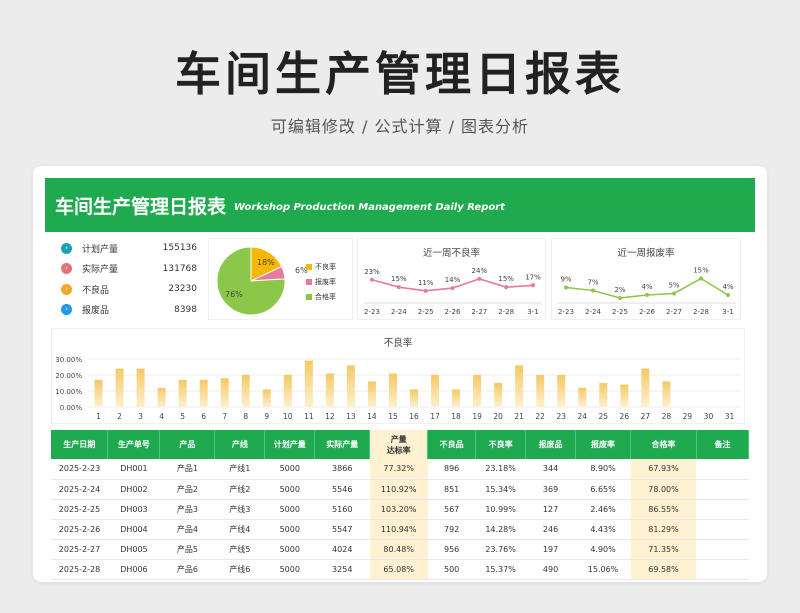 The image size is (800, 613). Describe the element at coordinates (79, 549) in the screenshot. I see `table-cell: 2025-2-27` at that location.